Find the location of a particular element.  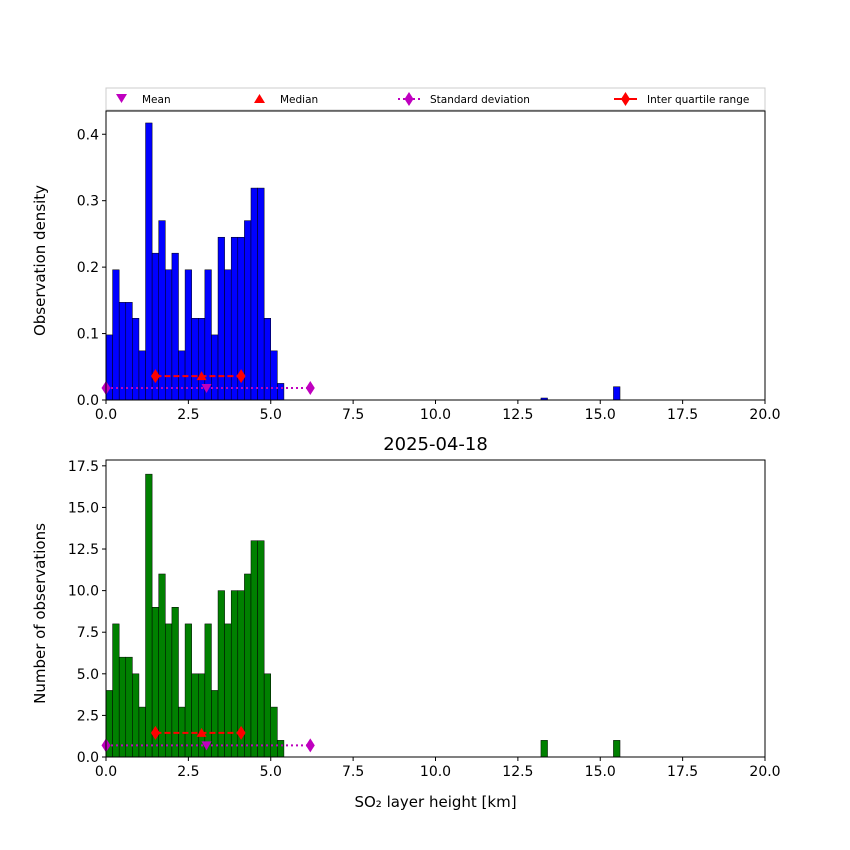

y-axis-ticks: 0.0 2.5 5.0 7.5 10.0 12.5 15.0 17.5 is located at coordinates (87, 612).